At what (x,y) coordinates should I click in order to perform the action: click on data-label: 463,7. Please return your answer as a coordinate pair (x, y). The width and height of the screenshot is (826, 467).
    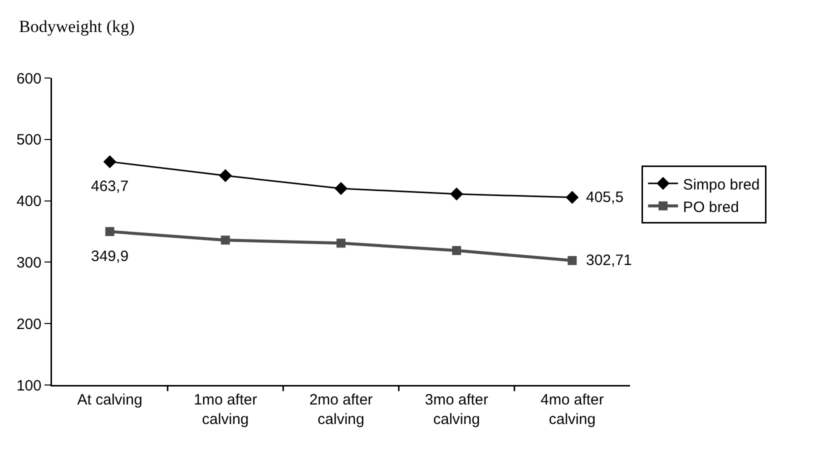
    Looking at the image, I should click on (110, 186).